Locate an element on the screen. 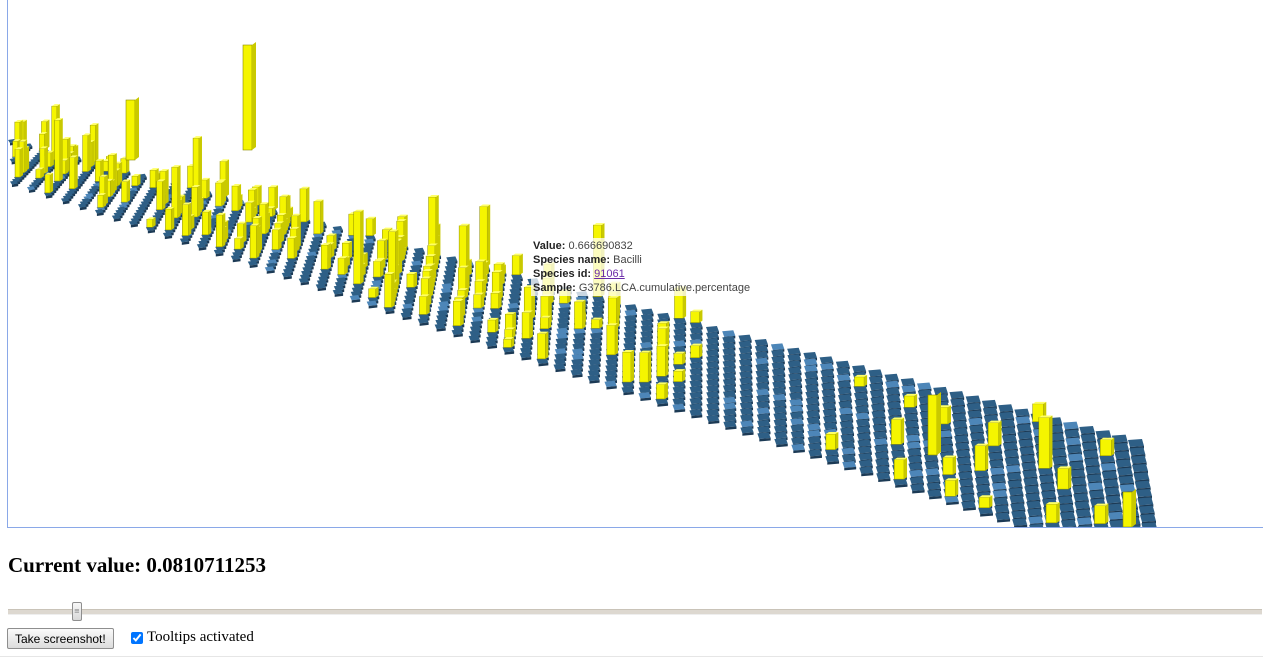 Image resolution: width=1263 pixels, height=659 pixels. take-screenshot-button: Take screenshot! is located at coordinates (60, 638).